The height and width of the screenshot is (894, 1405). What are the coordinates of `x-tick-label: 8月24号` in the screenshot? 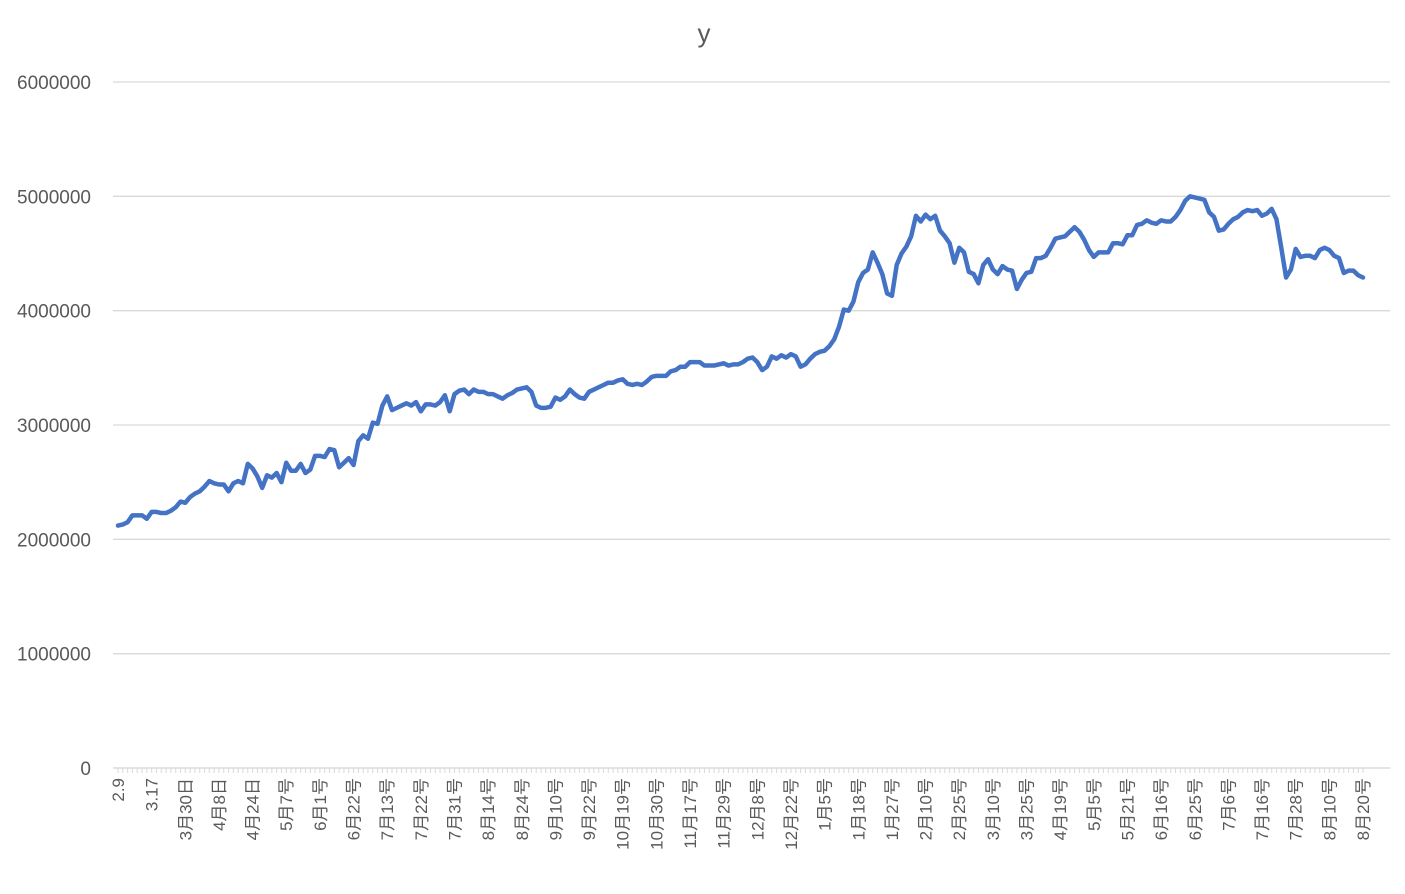 It's located at (522, 809).